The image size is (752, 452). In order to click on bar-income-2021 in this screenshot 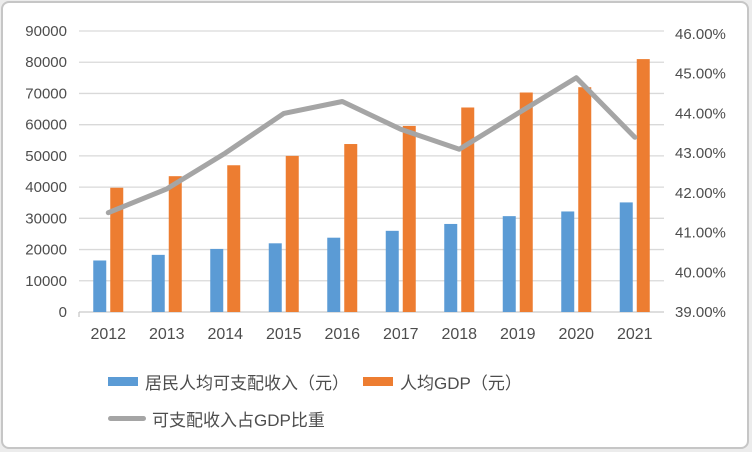, I will do `click(626, 257)`.